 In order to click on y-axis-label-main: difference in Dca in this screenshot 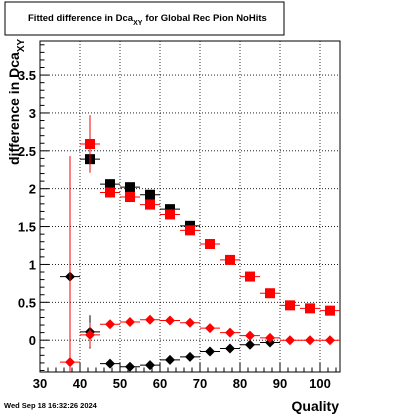, I will do `click(14, 108)`.